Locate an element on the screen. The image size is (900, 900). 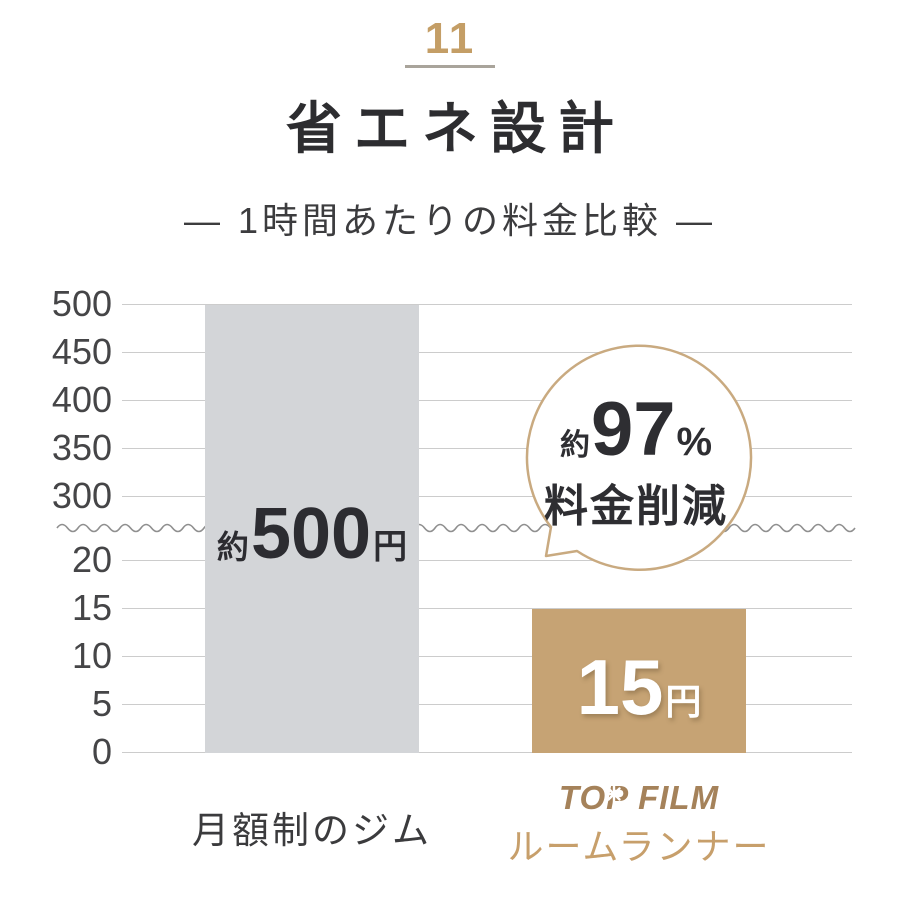
reduction-bubble-text: 約 97% 料金削減 is located at coordinates (636, 463).